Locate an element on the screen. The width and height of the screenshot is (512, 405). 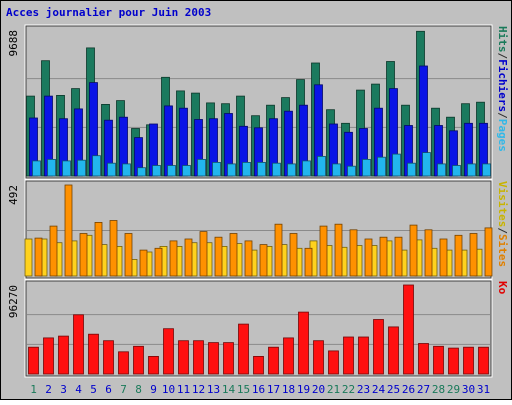
axis-max-label: 9688 is located at coordinates (13, 43).